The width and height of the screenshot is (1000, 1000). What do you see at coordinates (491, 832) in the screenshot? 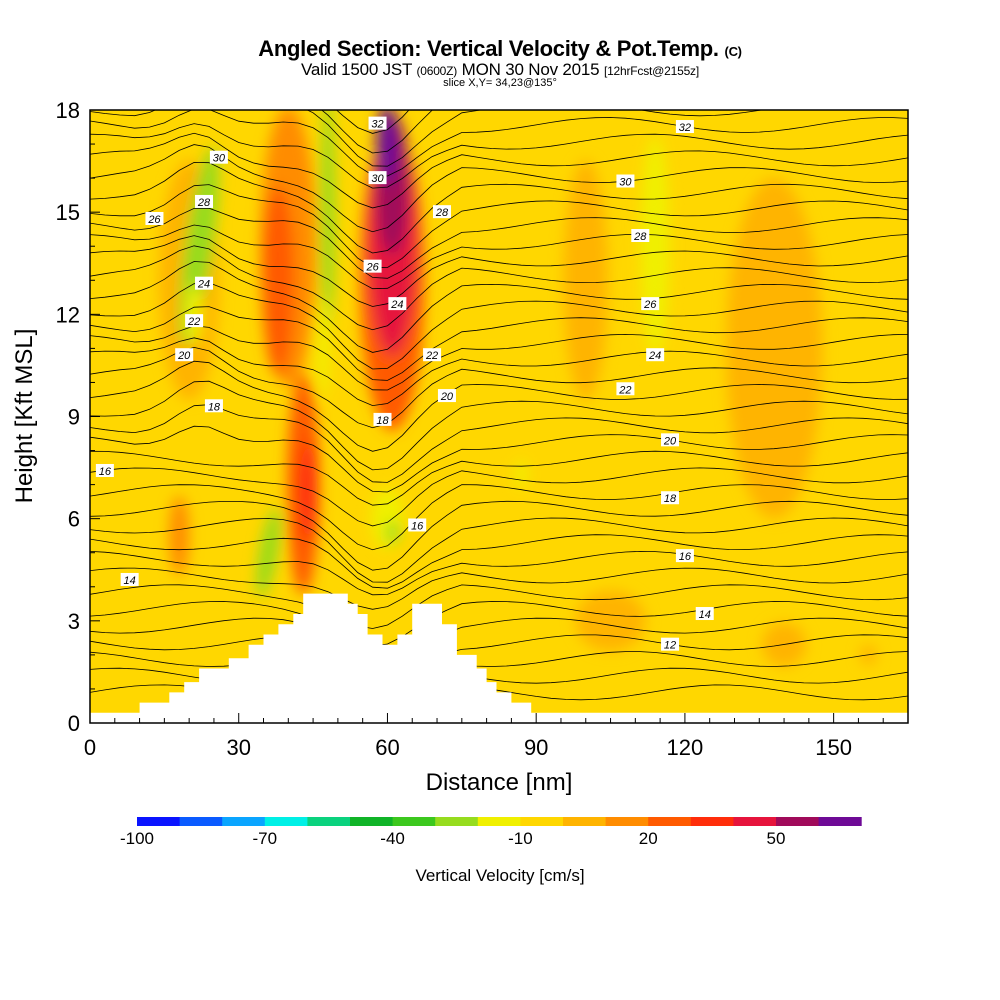
I see `colorbar: -100 -70 -40 -10 20 50` at bounding box center [491, 832].